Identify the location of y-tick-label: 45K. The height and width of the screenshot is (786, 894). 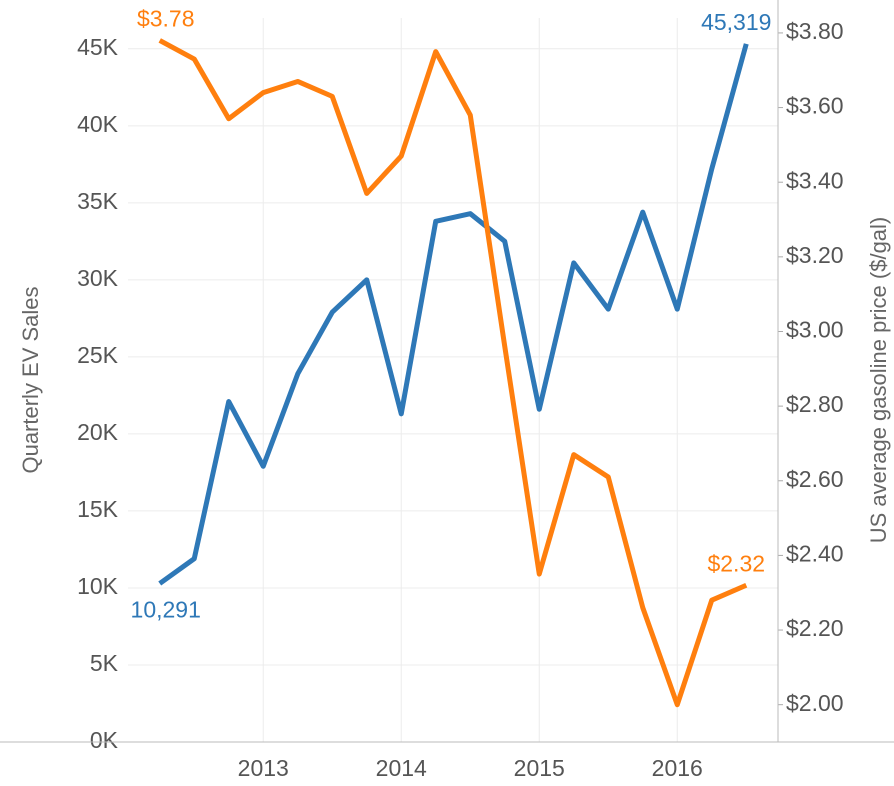
(98, 47).